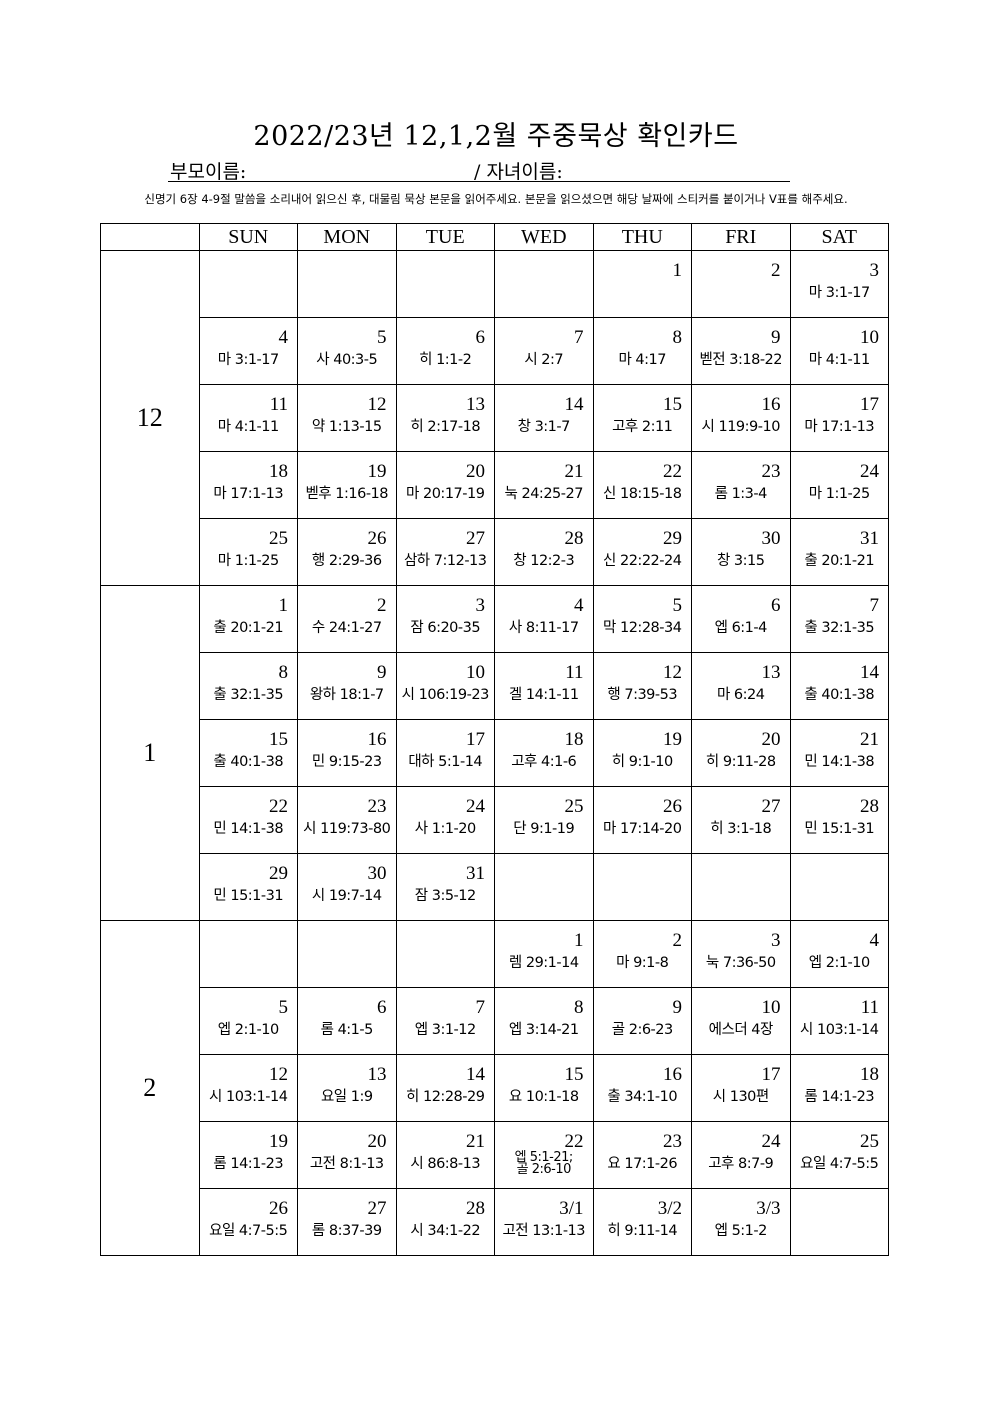 The height and width of the screenshot is (1403, 992). Describe the element at coordinates (544, 753) in the screenshot. I see `day-cell: 18 고후 4:1-6` at that location.